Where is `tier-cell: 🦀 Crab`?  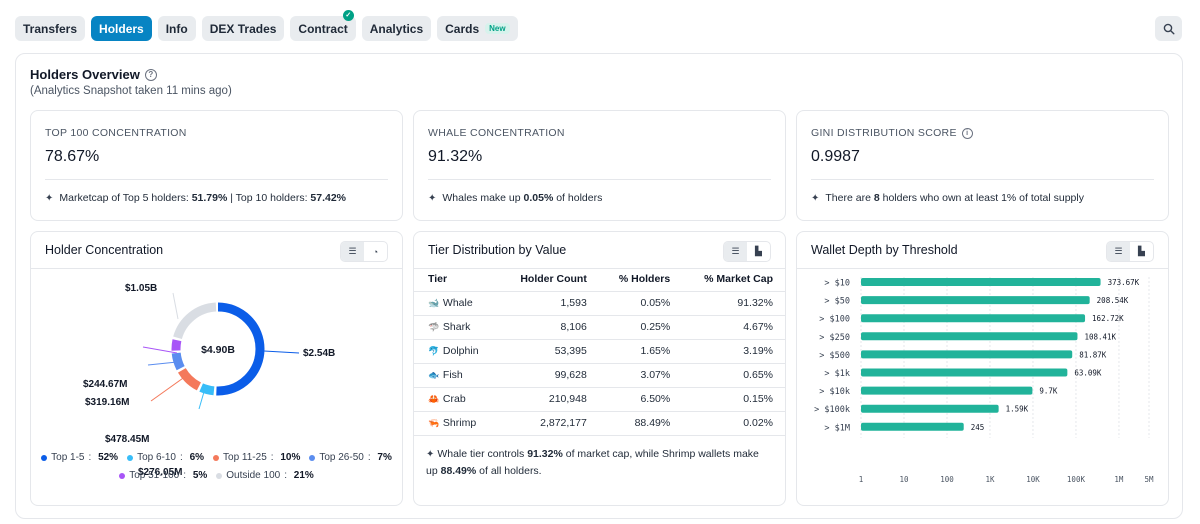 tier-cell: 🦀 Crab is located at coordinates (456, 399).